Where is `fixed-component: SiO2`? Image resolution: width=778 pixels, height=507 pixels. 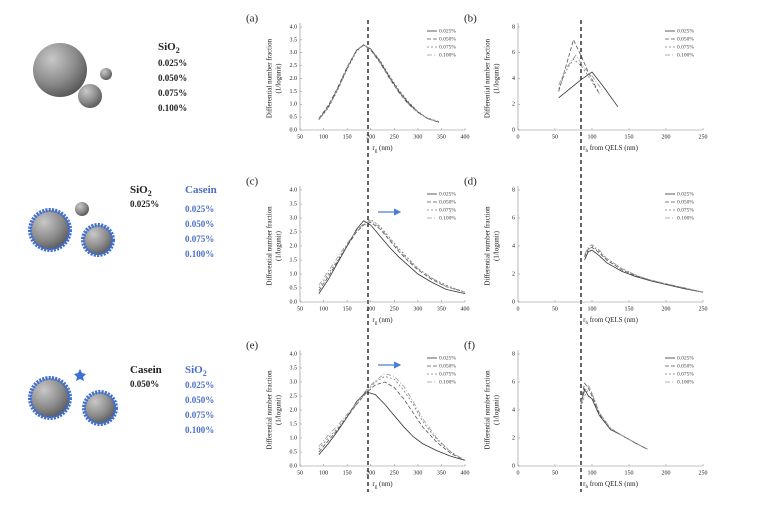 fixed-component: SiO2 is located at coordinates (141, 191).